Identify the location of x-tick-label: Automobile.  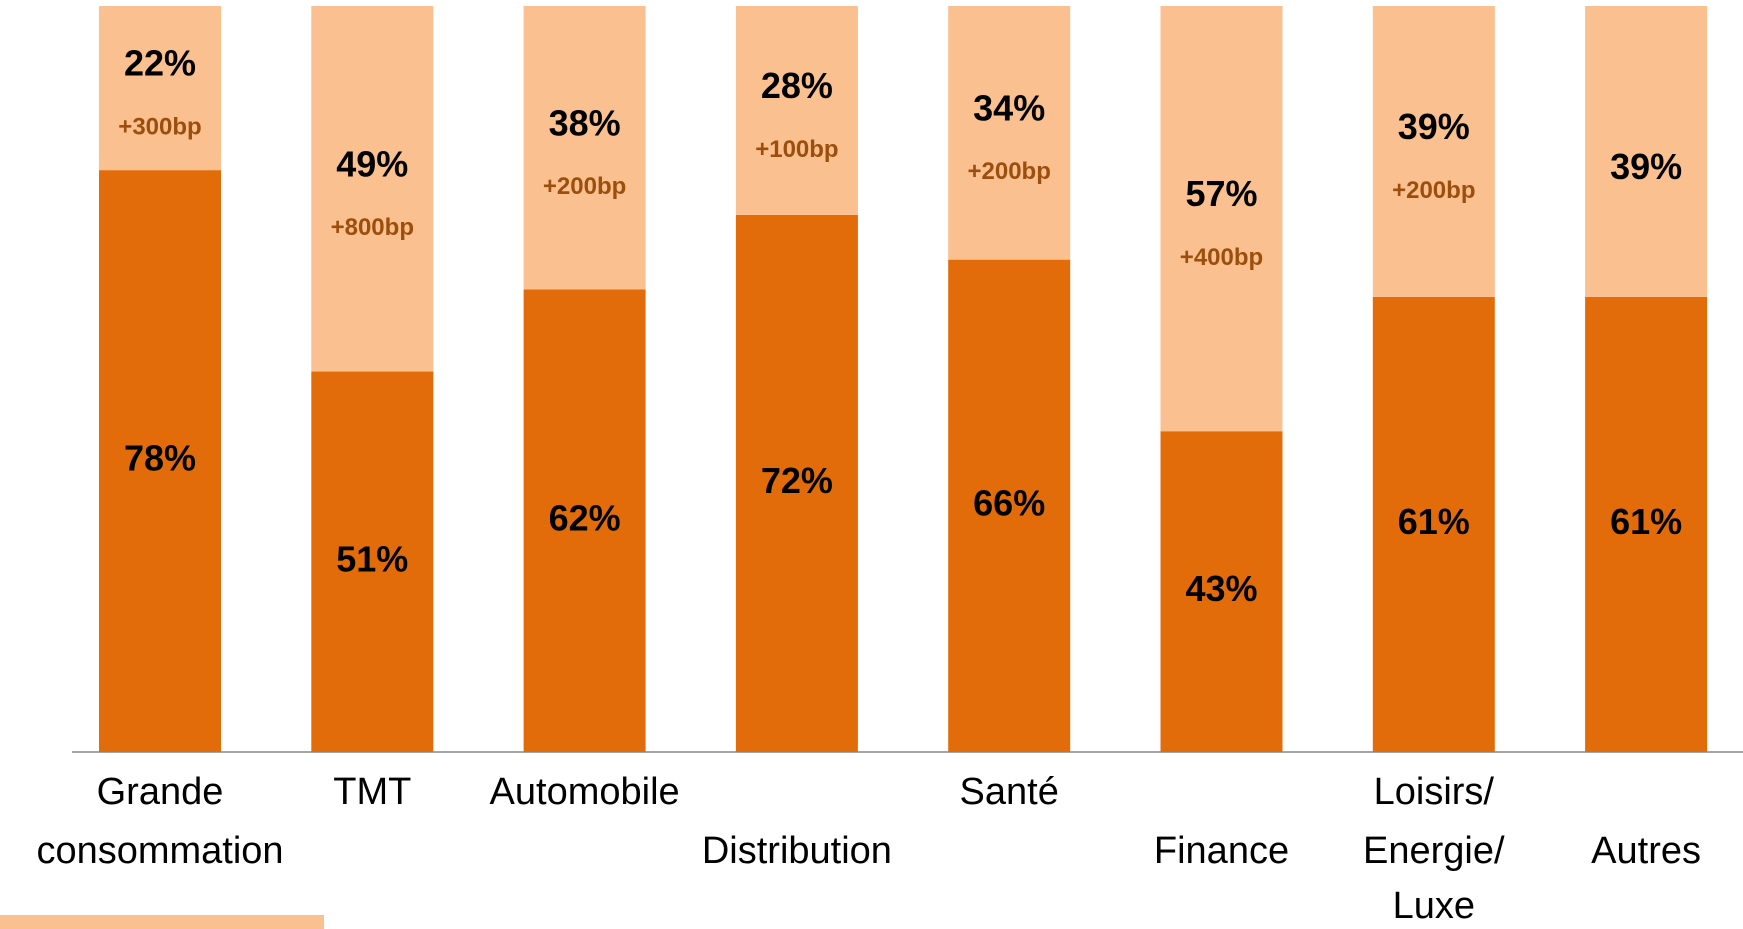
(585, 792).